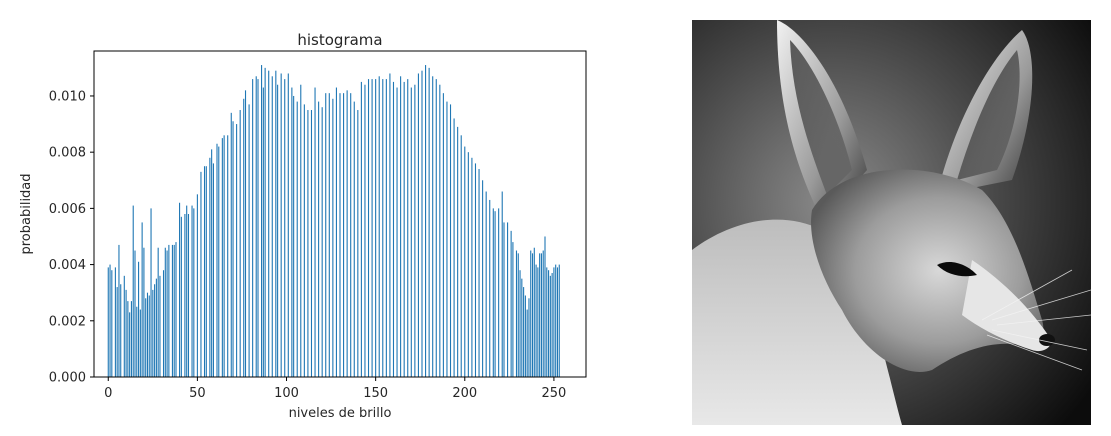  Describe the element at coordinates (67, 265) in the screenshot. I see `y-tick-label: 0.004` at that location.